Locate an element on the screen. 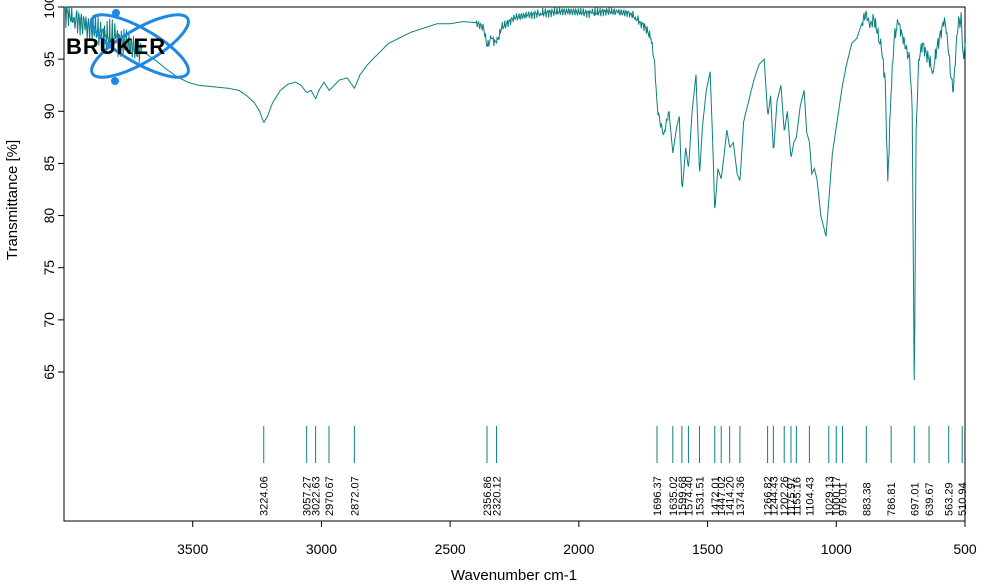 The height and width of the screenshot is (586, 1003). x-axis-title: Wavenumber cm-1 is located at coordinates (514, 575).